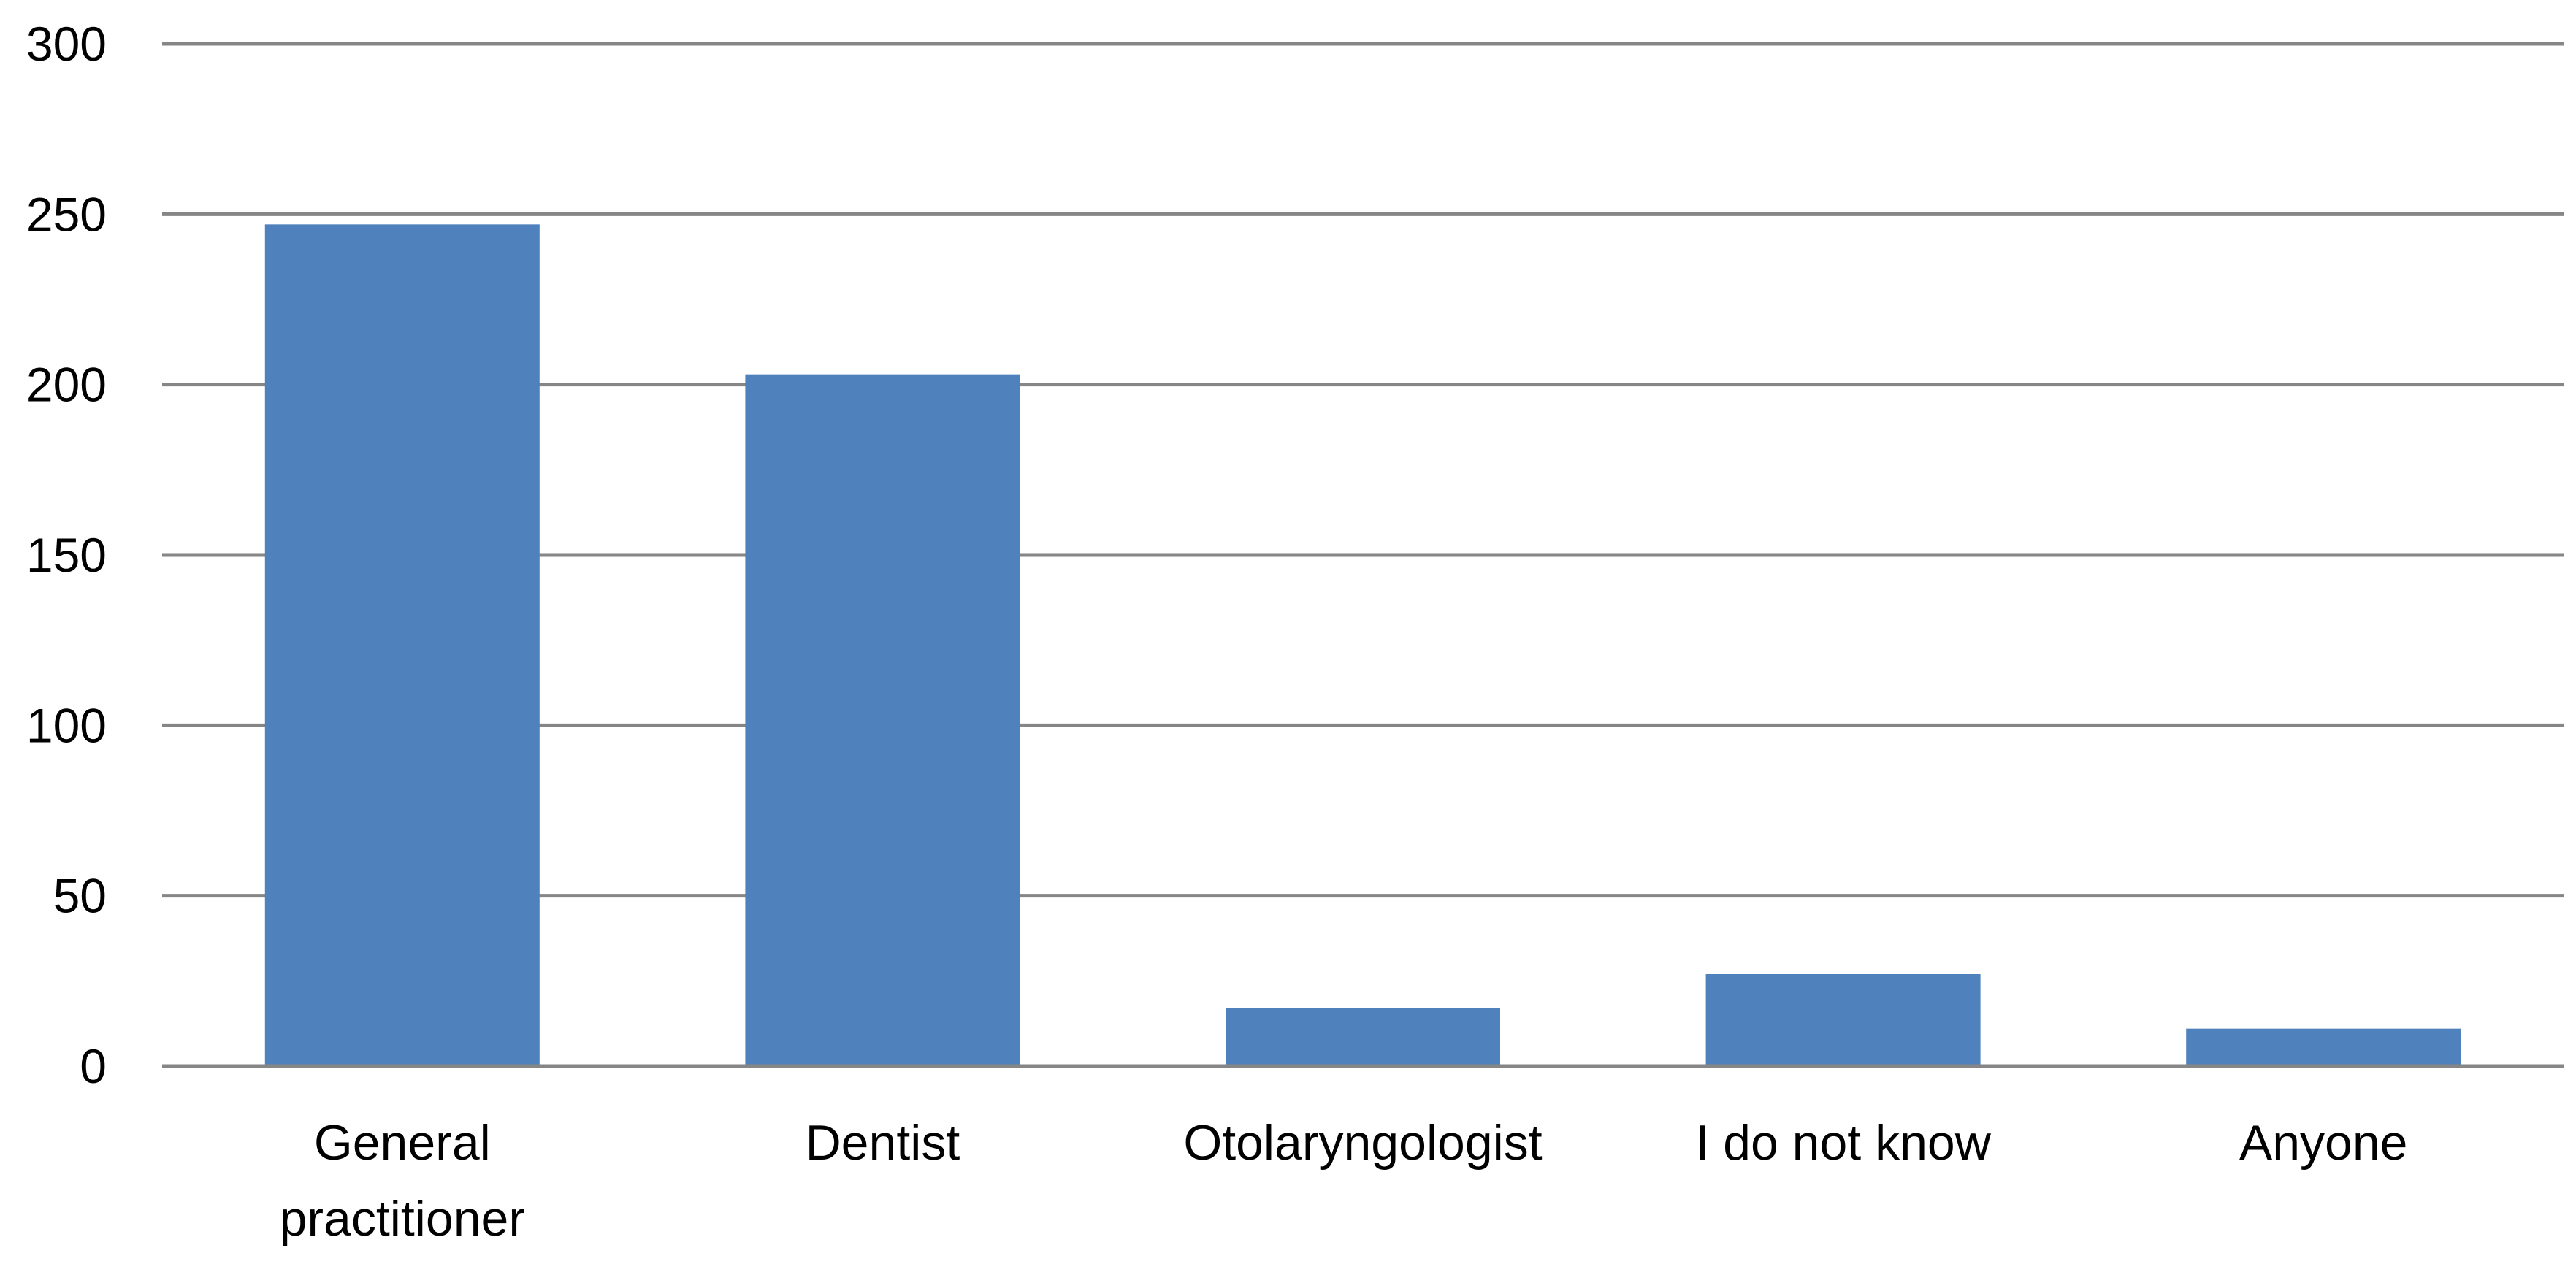 This screenshot has width=2576, height=1264. Describe the element at coordinates (93, 1066) in the screenshot. I see `y-tick-label: 0` at that location.